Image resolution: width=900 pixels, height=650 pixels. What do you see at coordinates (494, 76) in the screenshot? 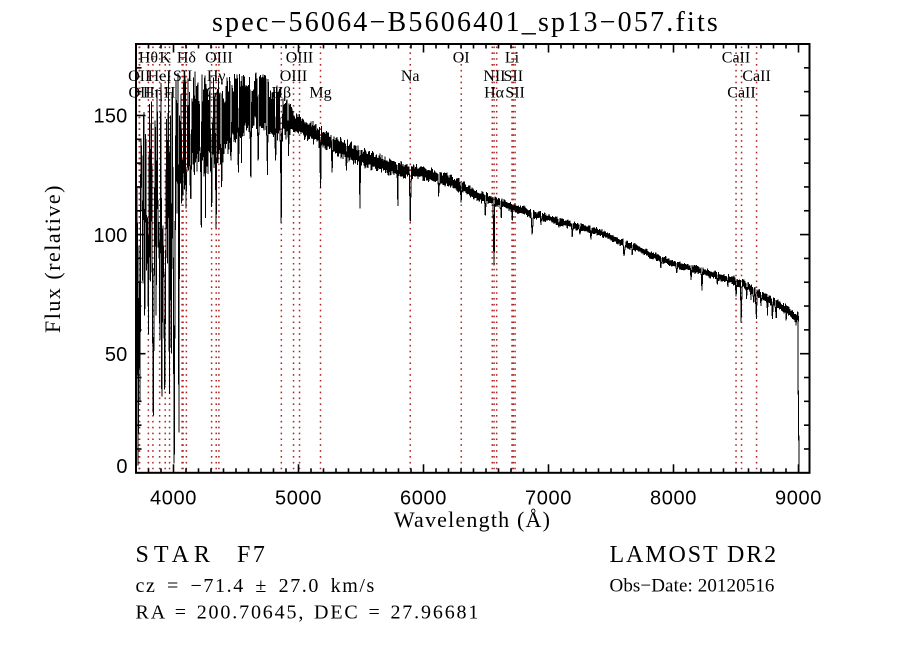
I see `svg-text: NII` at bounding box center [494, 76].